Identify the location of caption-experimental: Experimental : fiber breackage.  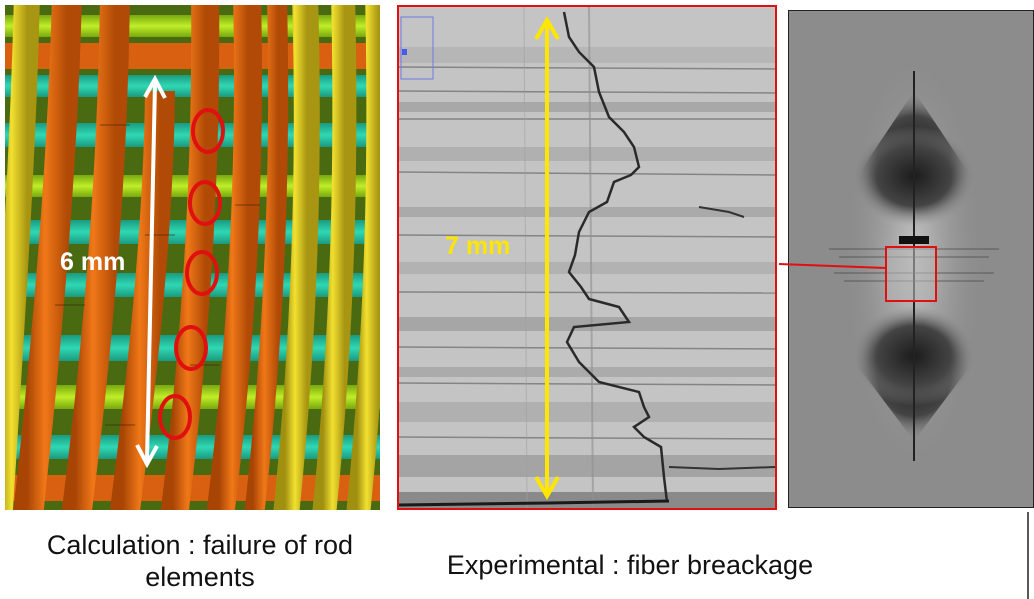
(630, 565).